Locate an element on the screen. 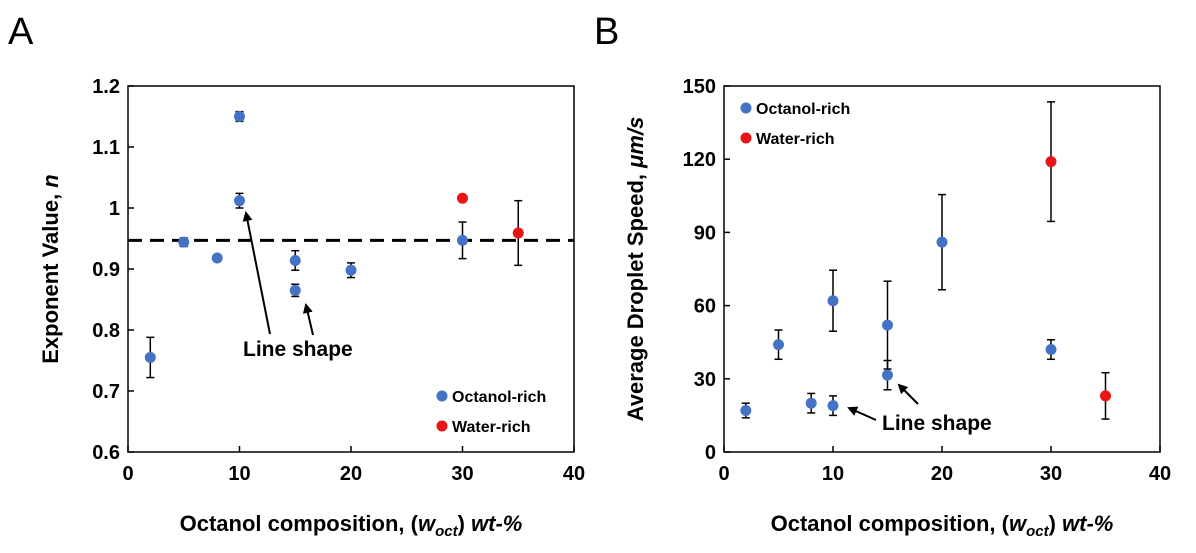 Image resolution: width=1196 pixels, height=553 pixels. panel-a-x-axis-label: Octanol composition, (woct) wt-% is located at coordinates (351, 525).